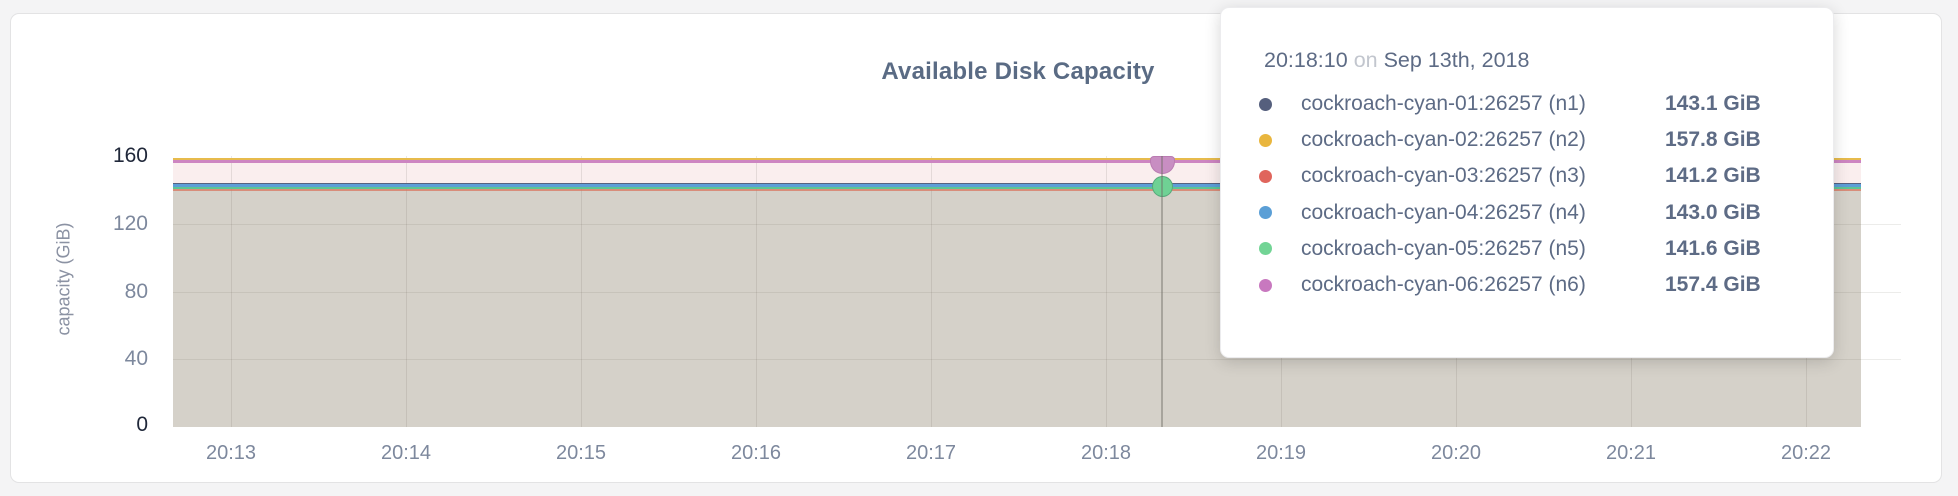 Image resolution: width=1958 pixels, height=496 pixels. I want to click on series-name: cockroach-cyan-01:26257 (n1), so click(1443, 104).